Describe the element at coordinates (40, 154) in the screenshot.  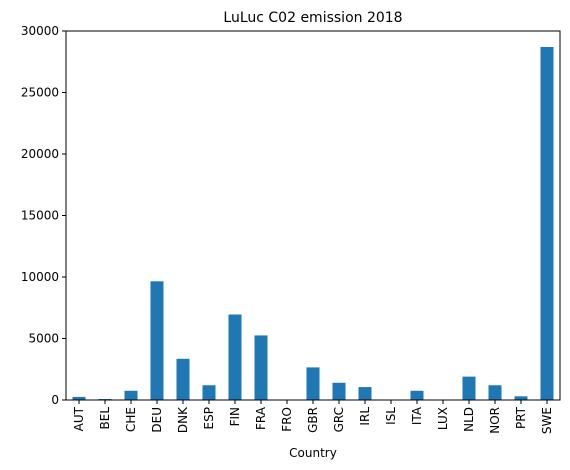
I see `y-tick-label: 20000` at that location.